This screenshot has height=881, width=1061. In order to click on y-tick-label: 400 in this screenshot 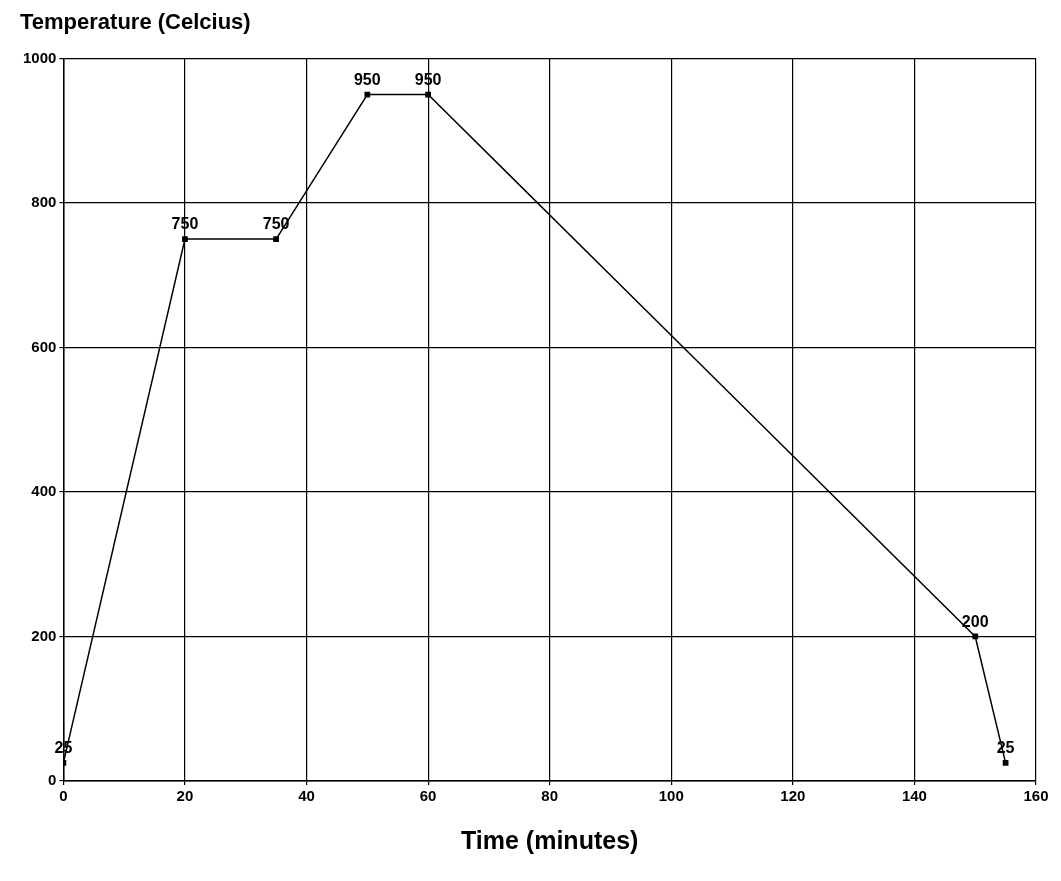, I will do `click(44, 491)`.